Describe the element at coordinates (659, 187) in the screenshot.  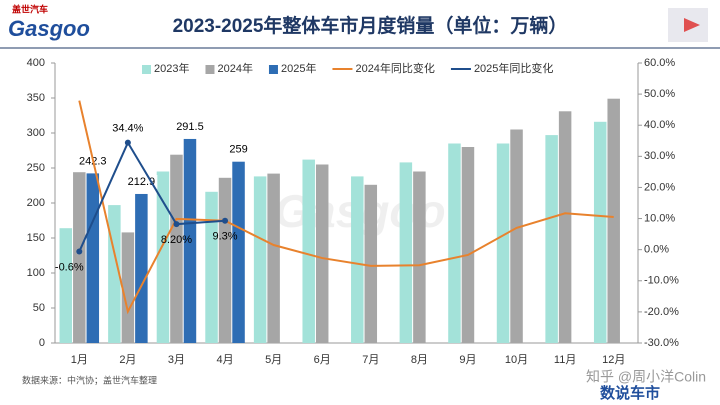
I see `y2-tick-label: 20.0%` at that location.